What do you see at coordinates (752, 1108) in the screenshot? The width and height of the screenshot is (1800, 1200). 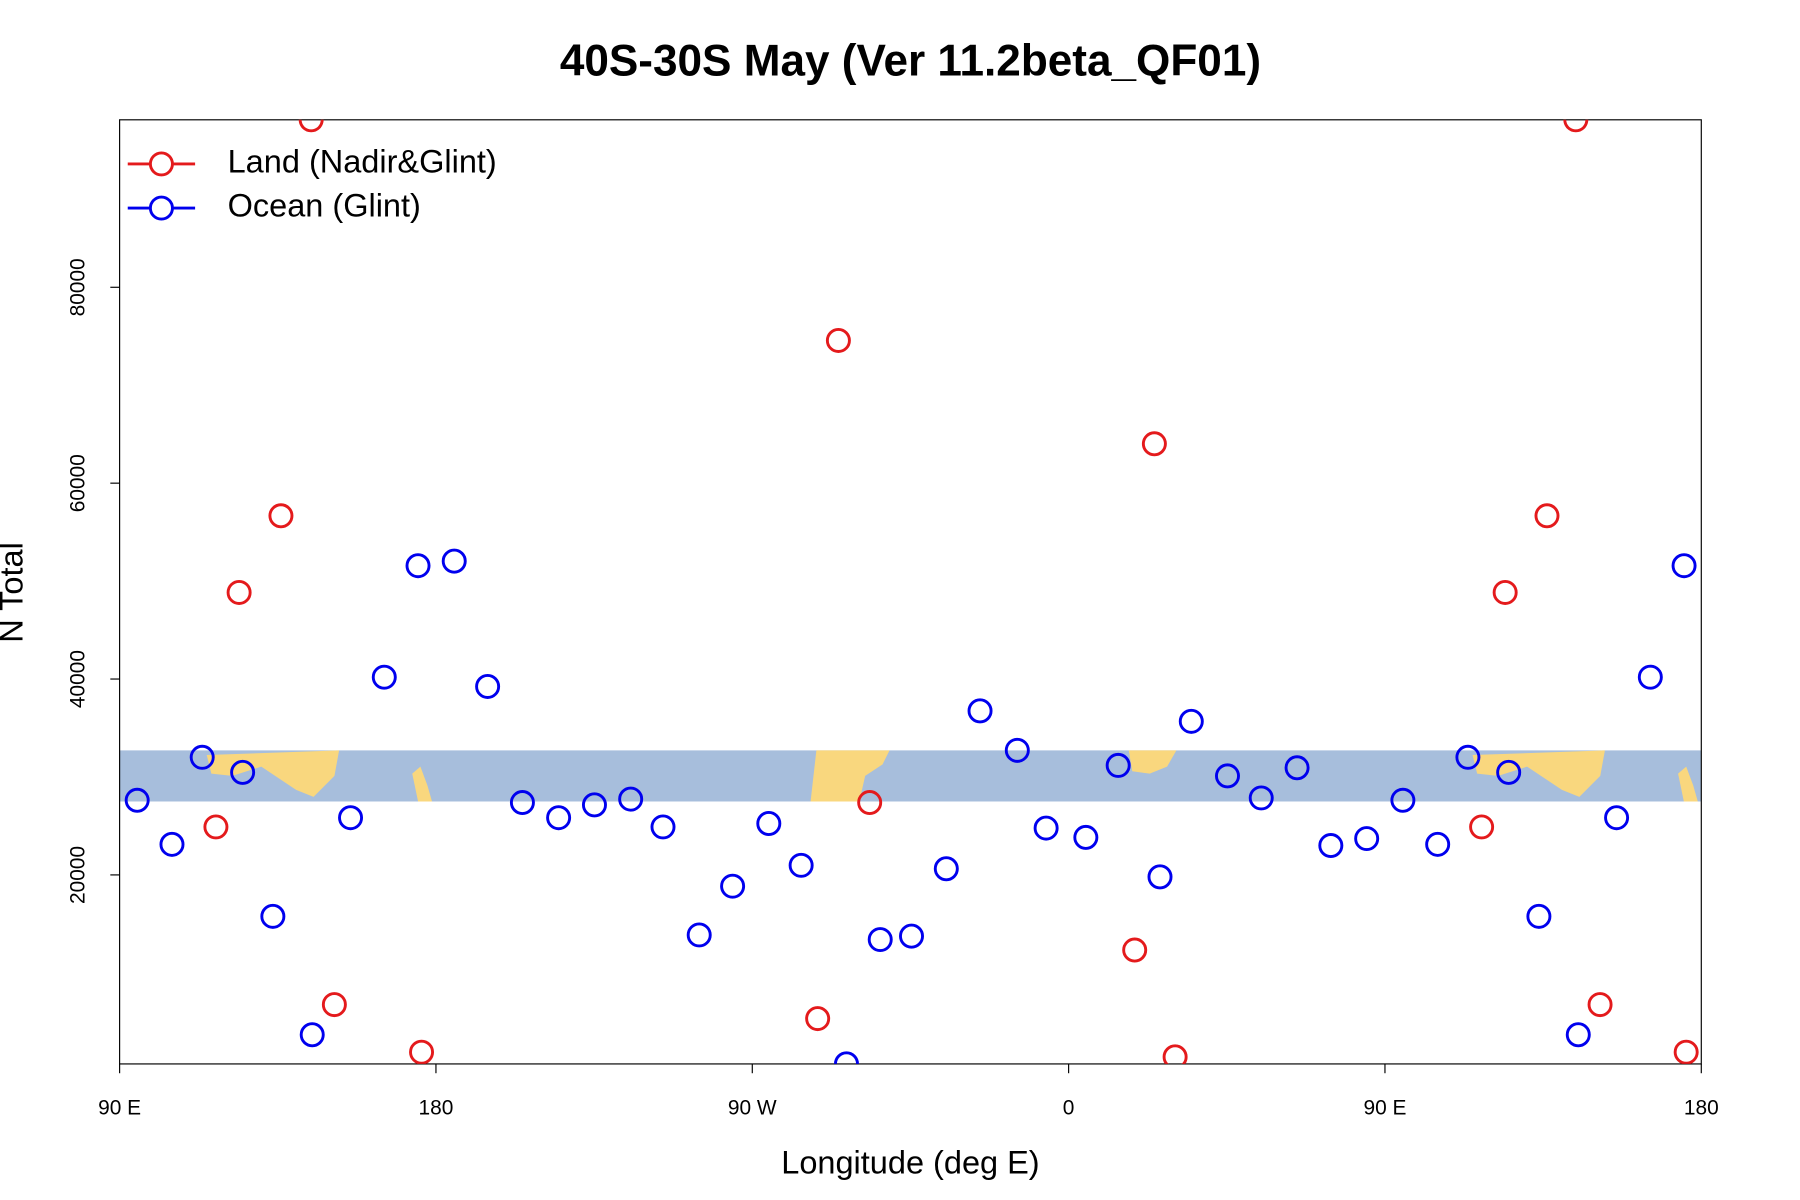 I see `x-tick-label: 90 W` at bounding box center [752, 1108].